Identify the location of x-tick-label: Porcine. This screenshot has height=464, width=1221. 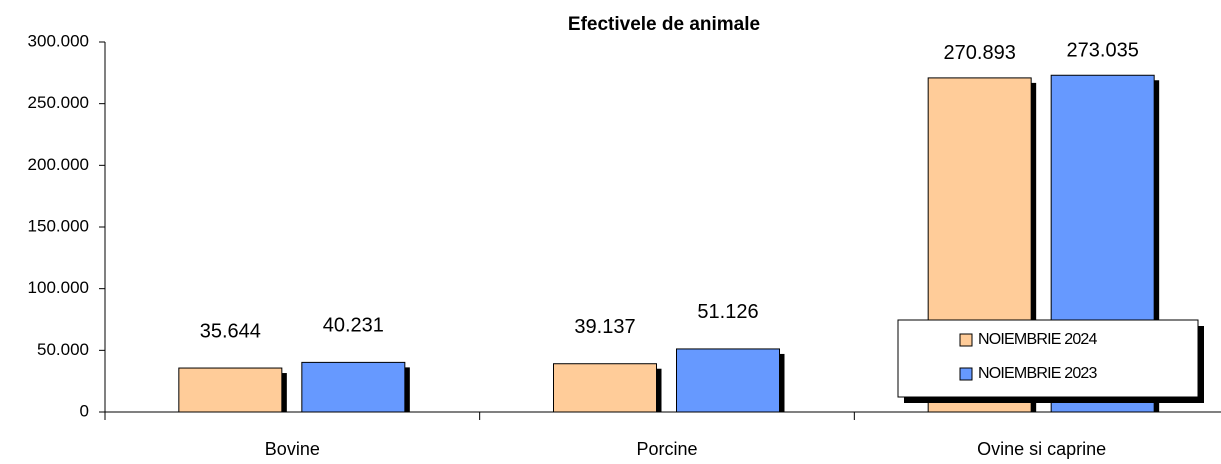
(666, 449).